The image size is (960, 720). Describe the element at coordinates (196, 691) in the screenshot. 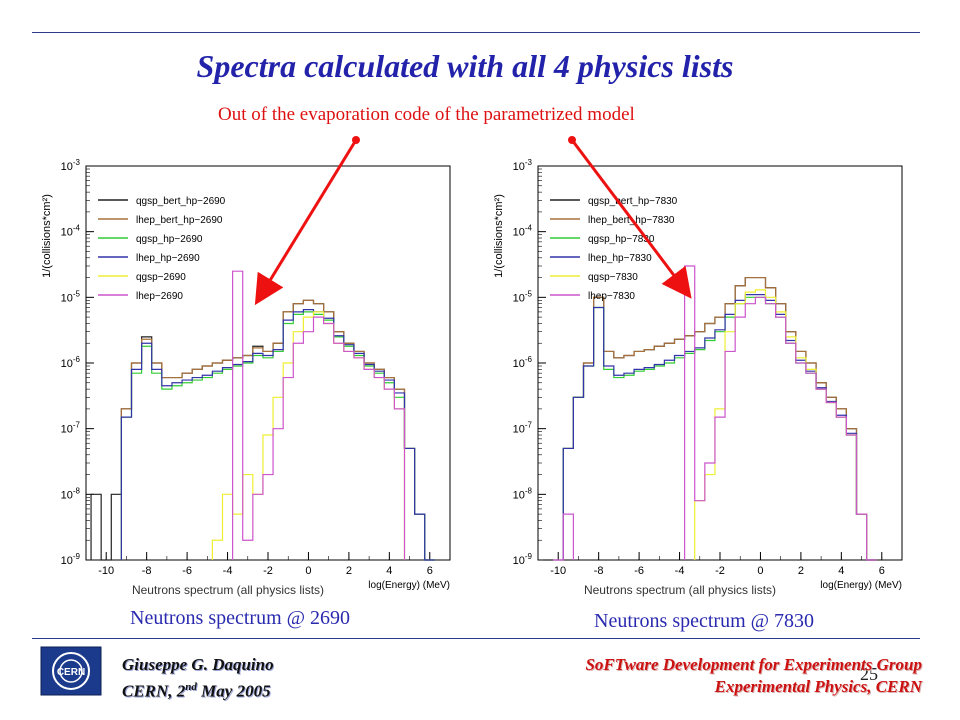

I see `footer-date: CERN, 2nd May 2005` at that location.